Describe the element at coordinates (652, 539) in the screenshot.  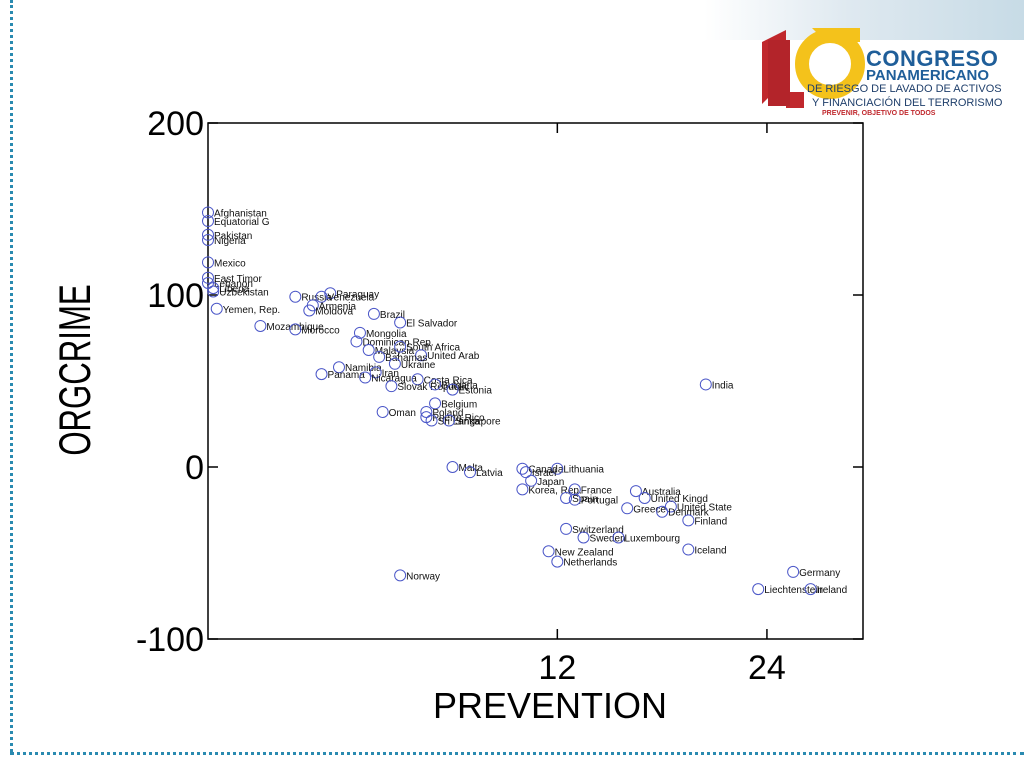
I see `point-label: Luxembourg` at that location.